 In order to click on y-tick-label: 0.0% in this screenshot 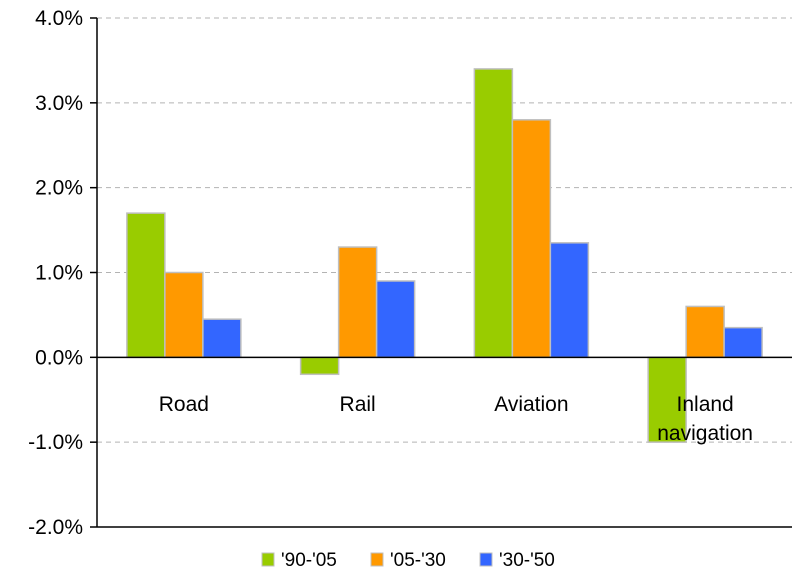, I will do `click(59, 357)`.